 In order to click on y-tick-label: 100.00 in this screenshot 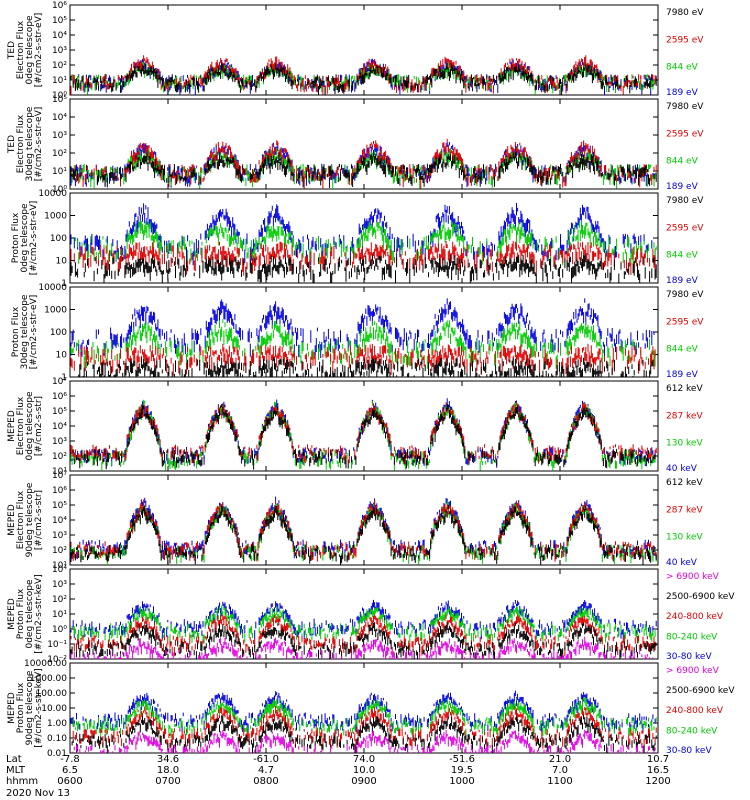, I will do `click(52, 694)`.